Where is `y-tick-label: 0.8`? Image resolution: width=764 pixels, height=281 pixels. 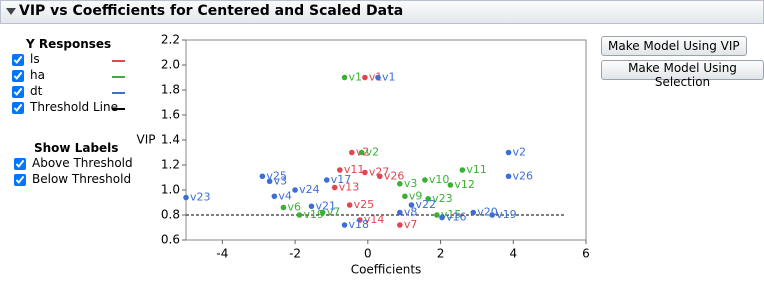
y-tick-label: 0.8 is located at coordinates (170, 215).